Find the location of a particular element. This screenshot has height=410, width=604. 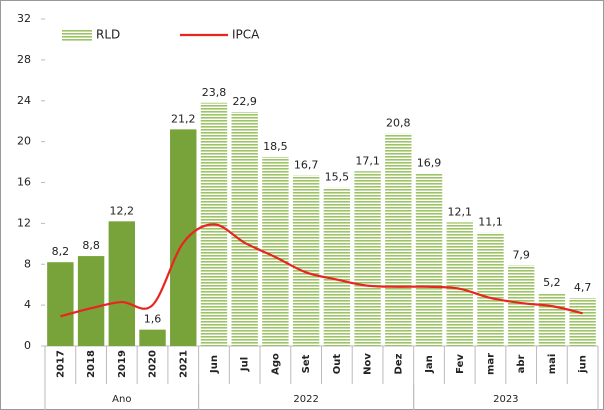

x-tick-label: Dez is located at coordinates (398, 363).